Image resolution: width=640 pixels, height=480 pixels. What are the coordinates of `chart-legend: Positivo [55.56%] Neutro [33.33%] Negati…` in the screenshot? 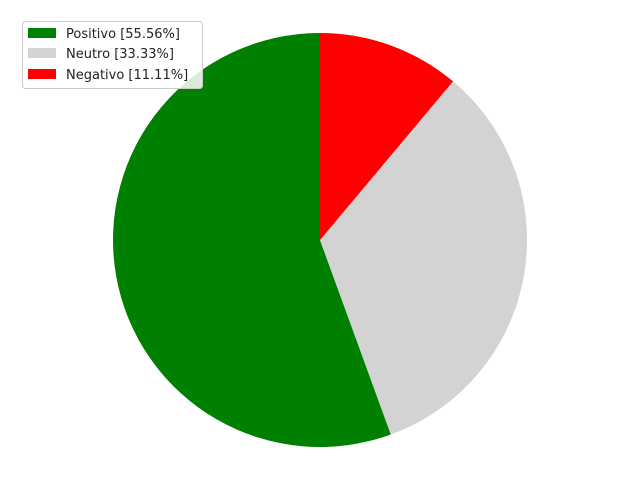 It's located at (112, 55).